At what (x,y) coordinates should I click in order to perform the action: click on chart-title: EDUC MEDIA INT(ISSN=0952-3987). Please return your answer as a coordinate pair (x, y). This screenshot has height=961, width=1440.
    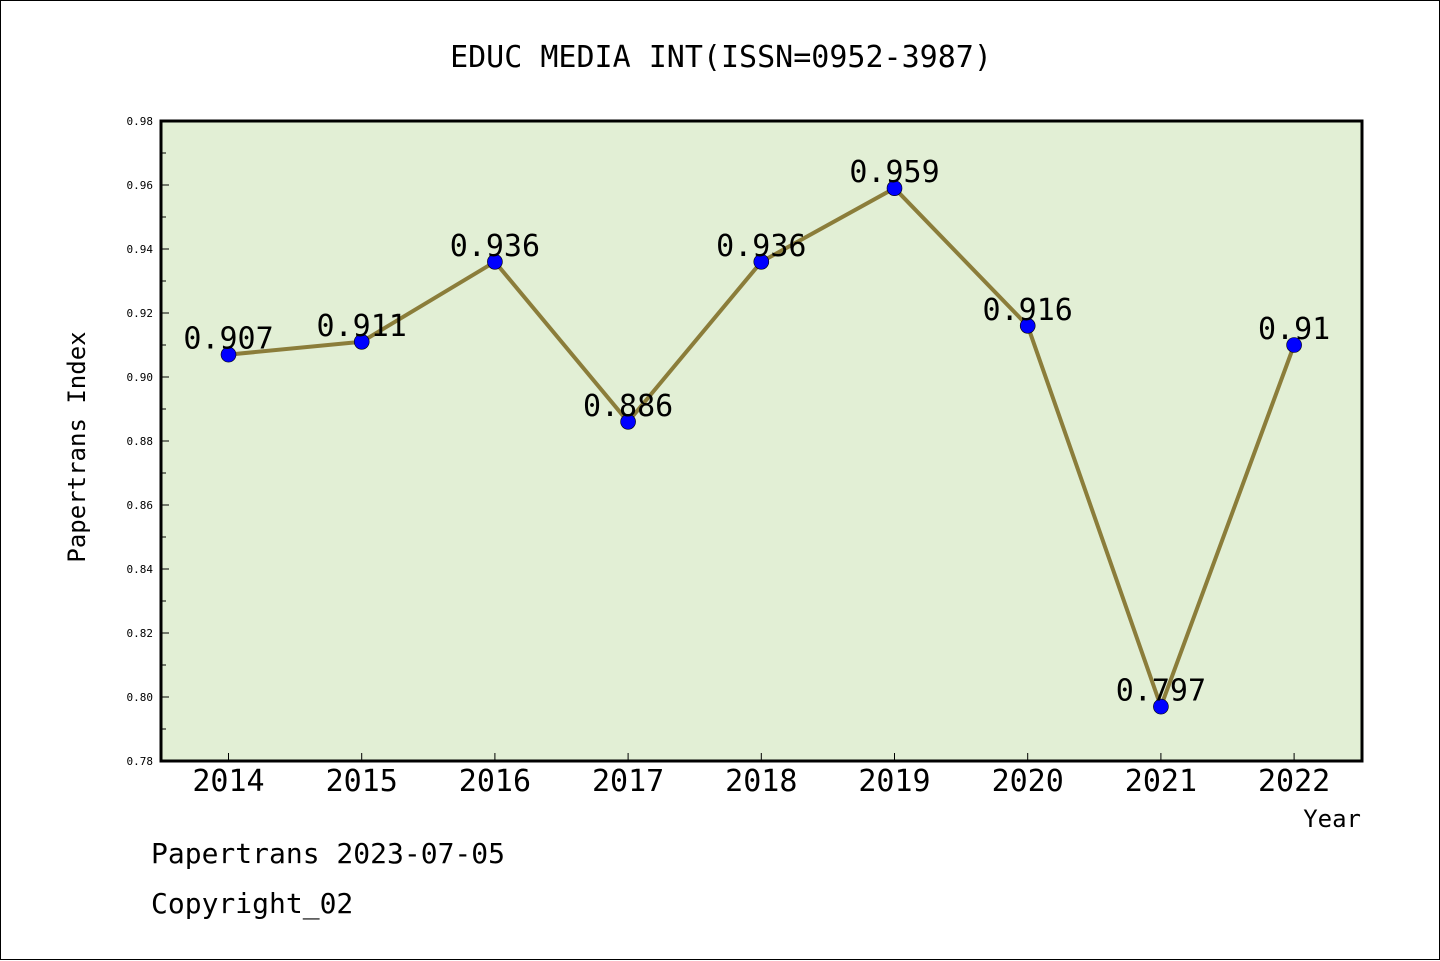
    Looking at the image, I should click on (721, 57).